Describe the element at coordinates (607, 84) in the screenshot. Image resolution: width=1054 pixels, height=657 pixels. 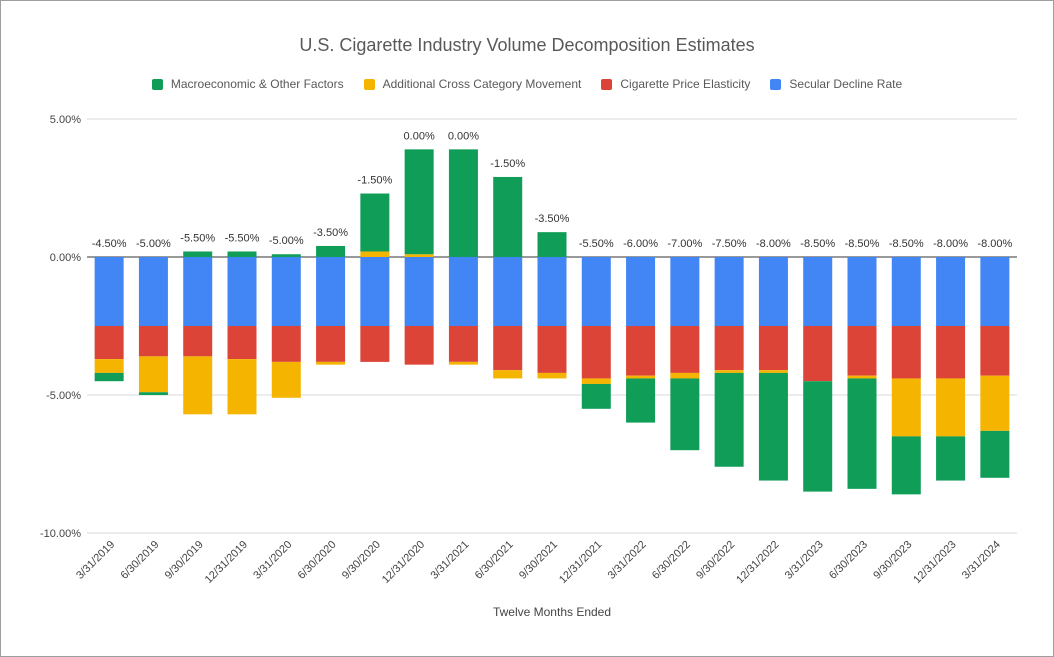
I see `legend-swatch-price-elasticity` at that location.